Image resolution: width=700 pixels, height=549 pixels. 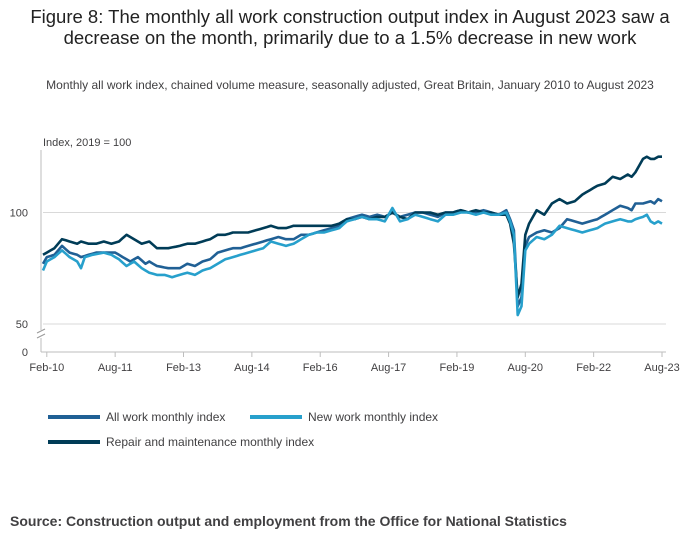 I want to click on legend-item-all-work: All work monthly index, so click(x=136, y=417).